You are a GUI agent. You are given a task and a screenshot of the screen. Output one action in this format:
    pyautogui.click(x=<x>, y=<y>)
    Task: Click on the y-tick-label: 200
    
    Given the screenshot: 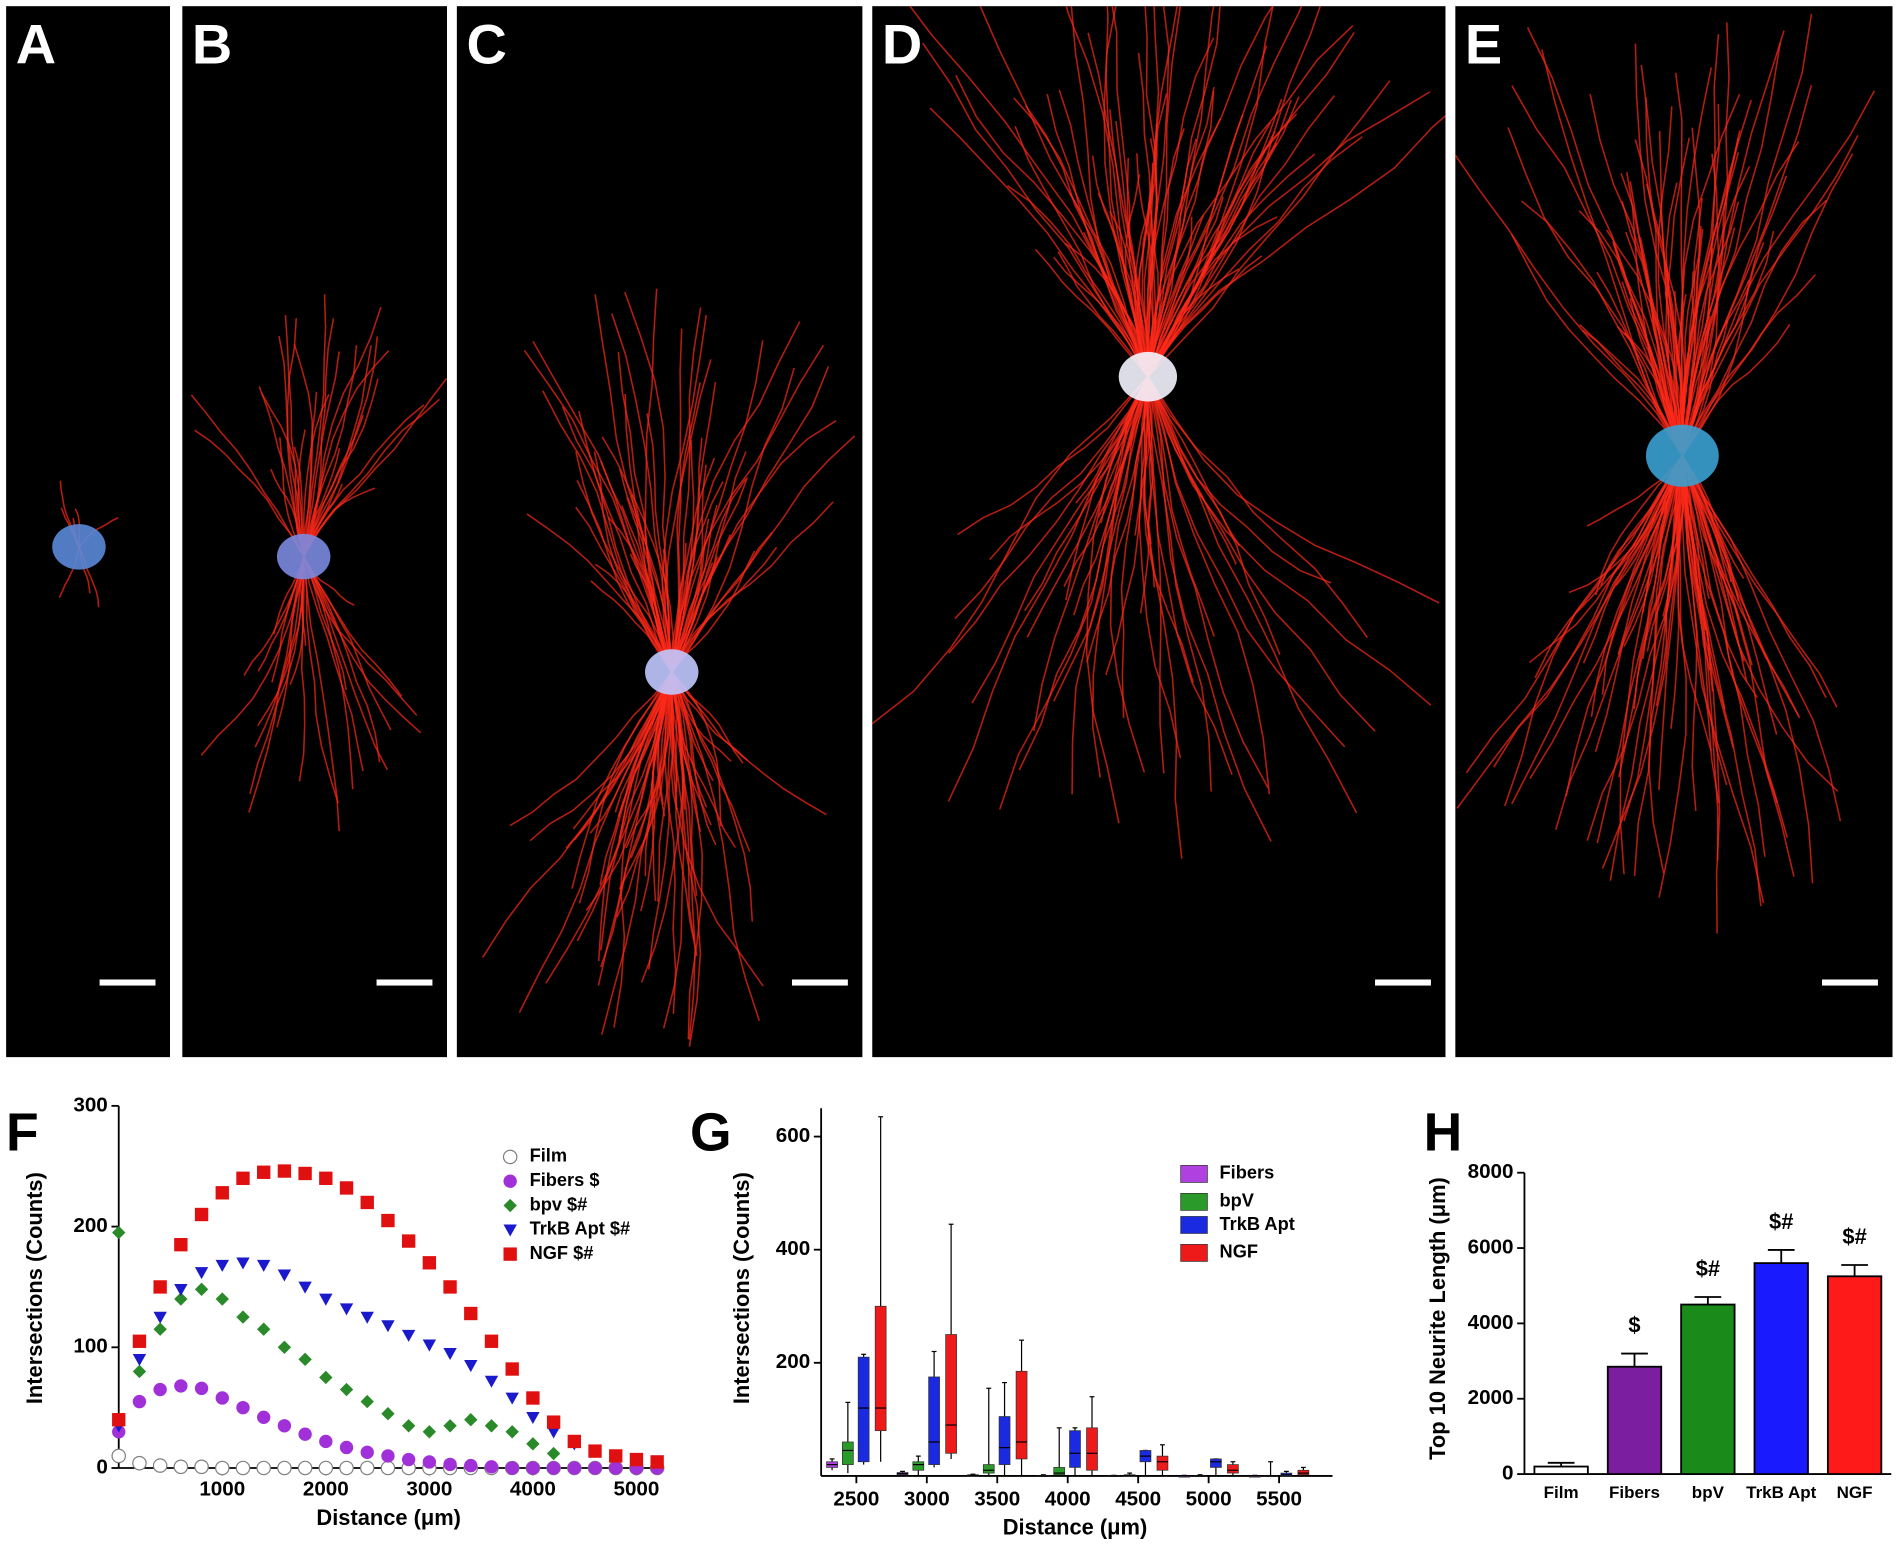 What is the action you would take?
    pyautogui.click(x=793, y=1361)
    